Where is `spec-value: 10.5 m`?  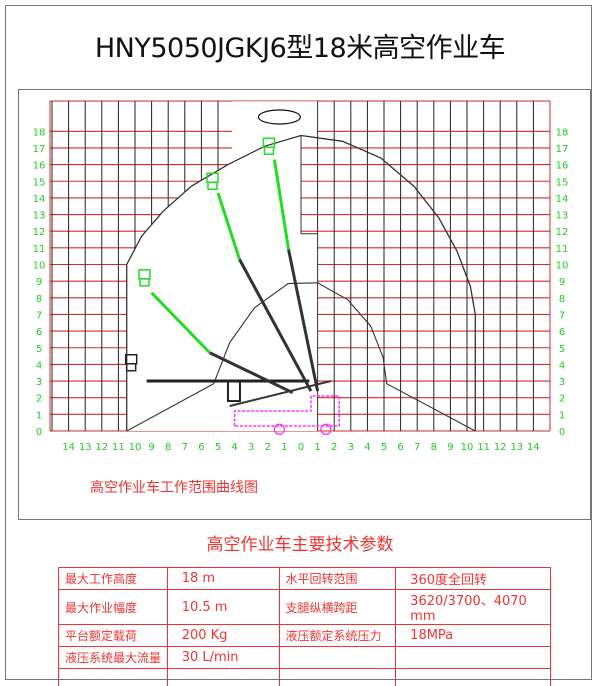
spec-value: 10.5 m is located at coordinates (223, 607).